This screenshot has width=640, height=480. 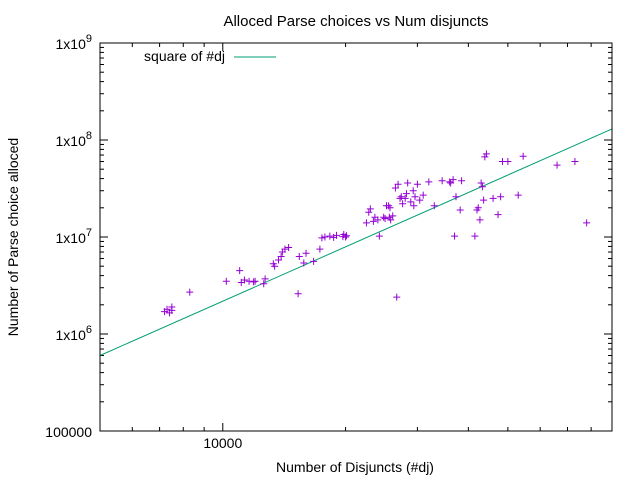 I want to click on y-tick-label: 1x10⁸, so click(x=74, y=139).